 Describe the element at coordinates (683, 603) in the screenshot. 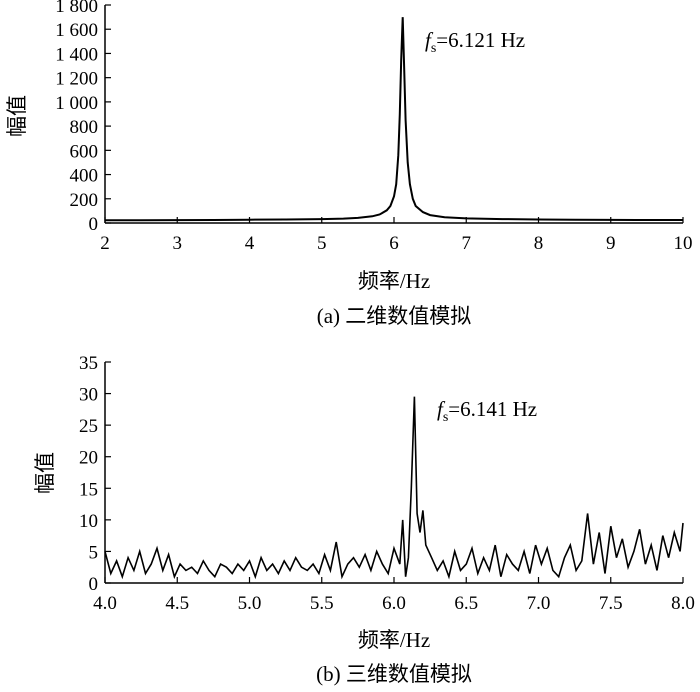

I see `x-tick-label: 8.0` at that location.